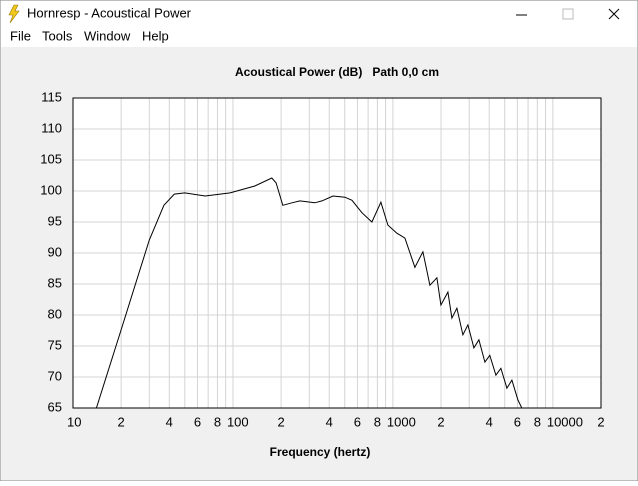 This screenshot has width=638, height=486. I want to click on menu-item: File, so click(20, 35).